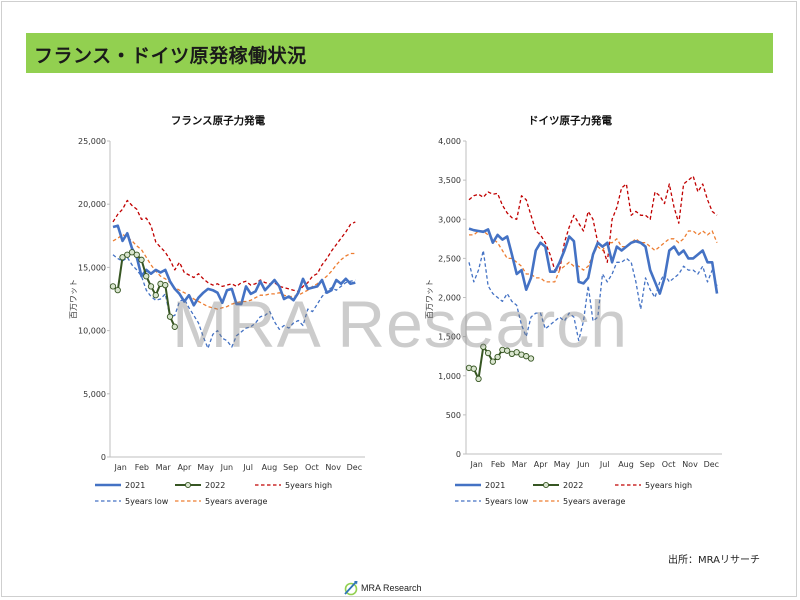 The image size is (800, 600). Describe the element at coordinates (164, 467) in the screenshot. I see `fr-x-tick-label: Mar` at that location.